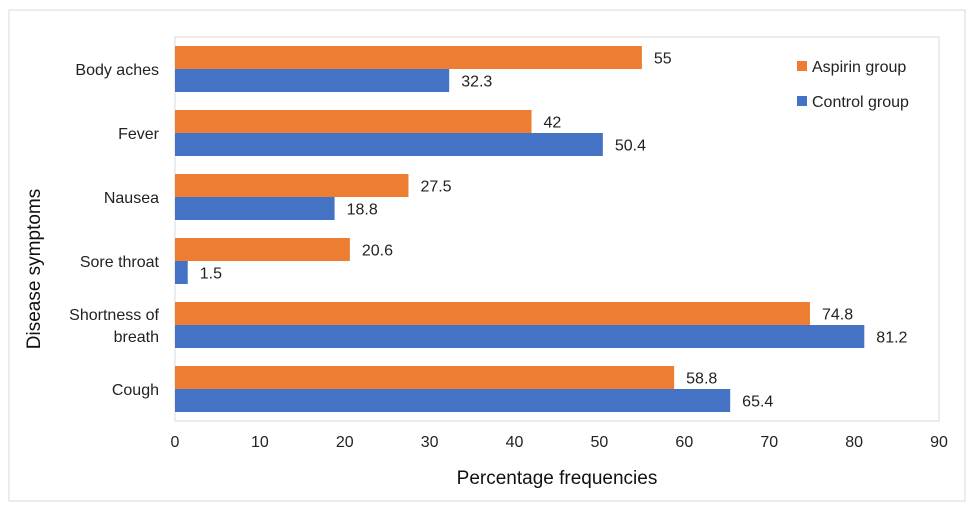  I want to click on data-label-control-4: 81.2, so click(891, 338).